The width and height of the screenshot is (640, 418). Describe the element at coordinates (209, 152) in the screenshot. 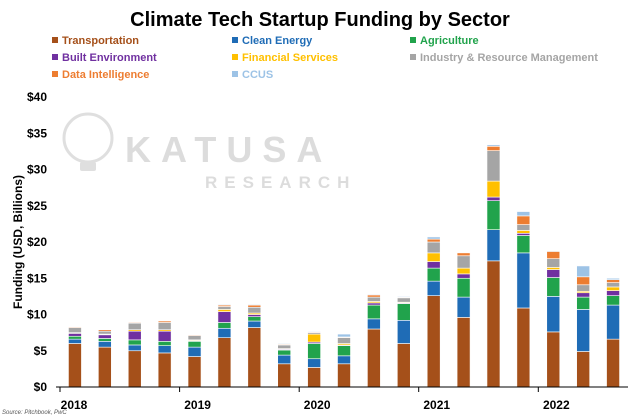

I see `watermark-logo: KATUSA RESEARCH` at that location.